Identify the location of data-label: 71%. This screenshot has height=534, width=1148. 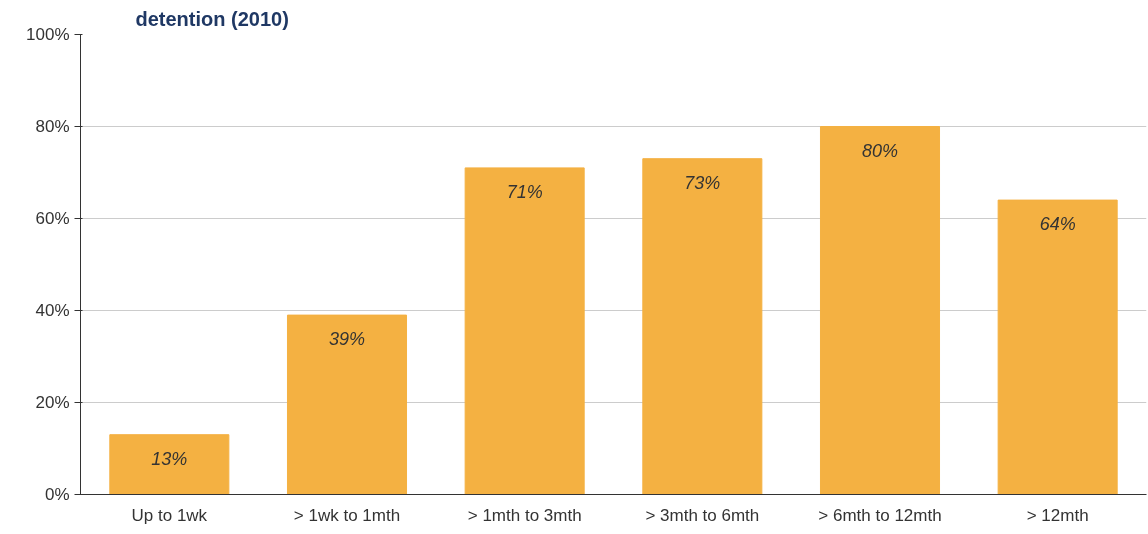
(524, 191).